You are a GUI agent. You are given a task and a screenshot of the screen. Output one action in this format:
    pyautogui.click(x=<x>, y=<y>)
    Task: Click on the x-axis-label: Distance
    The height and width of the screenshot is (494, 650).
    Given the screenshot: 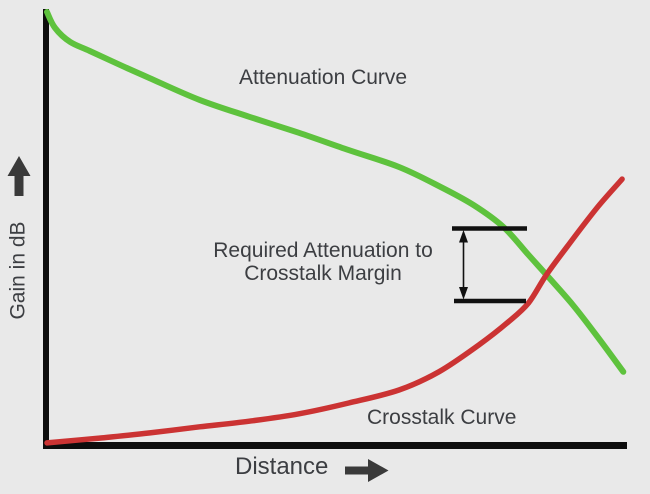 What is the action you would take?
    pyautogui.click(x=282, y=466)
    